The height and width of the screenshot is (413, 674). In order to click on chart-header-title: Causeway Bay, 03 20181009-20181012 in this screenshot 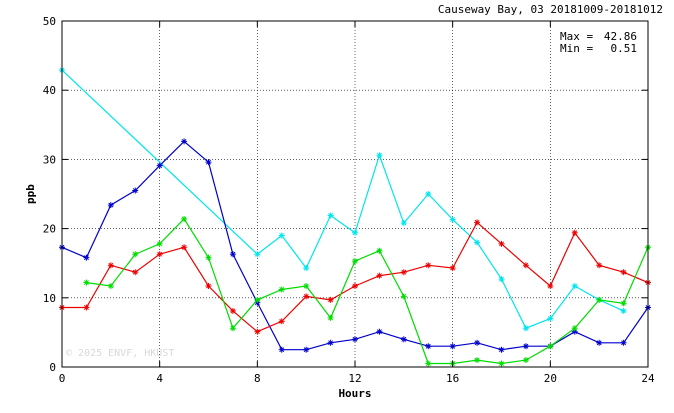, I will do `click(550, 9)`.